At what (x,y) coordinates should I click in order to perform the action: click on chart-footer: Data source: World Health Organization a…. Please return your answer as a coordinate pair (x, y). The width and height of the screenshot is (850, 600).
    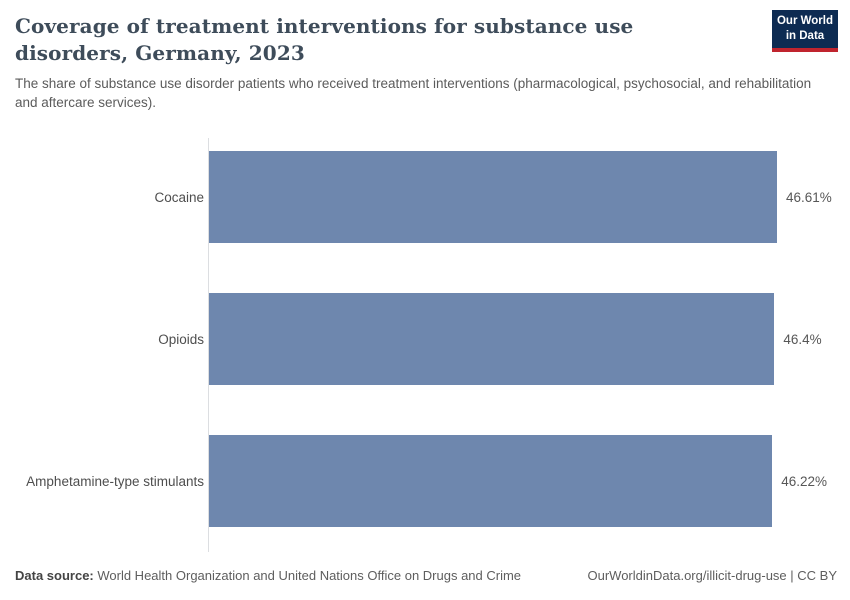
    Looking at the image, I should click on (426, 575).